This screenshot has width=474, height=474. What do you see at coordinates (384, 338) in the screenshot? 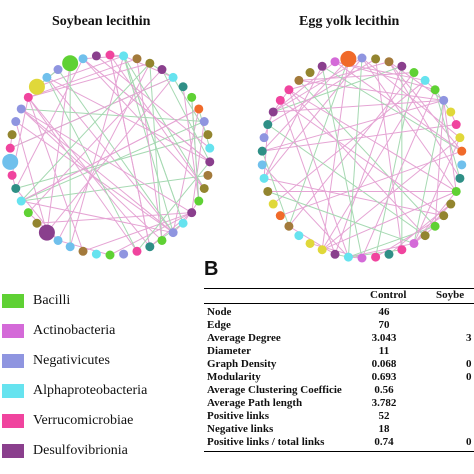
I see `control-value: 3.043` at bounding box center [384, 338].